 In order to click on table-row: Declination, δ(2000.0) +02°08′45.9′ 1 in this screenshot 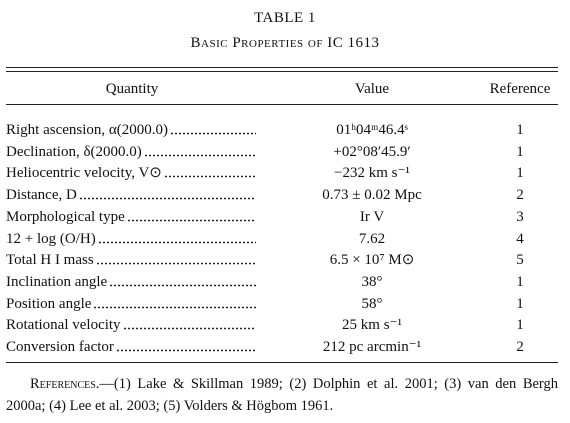, I will do `click(285, 151)`.